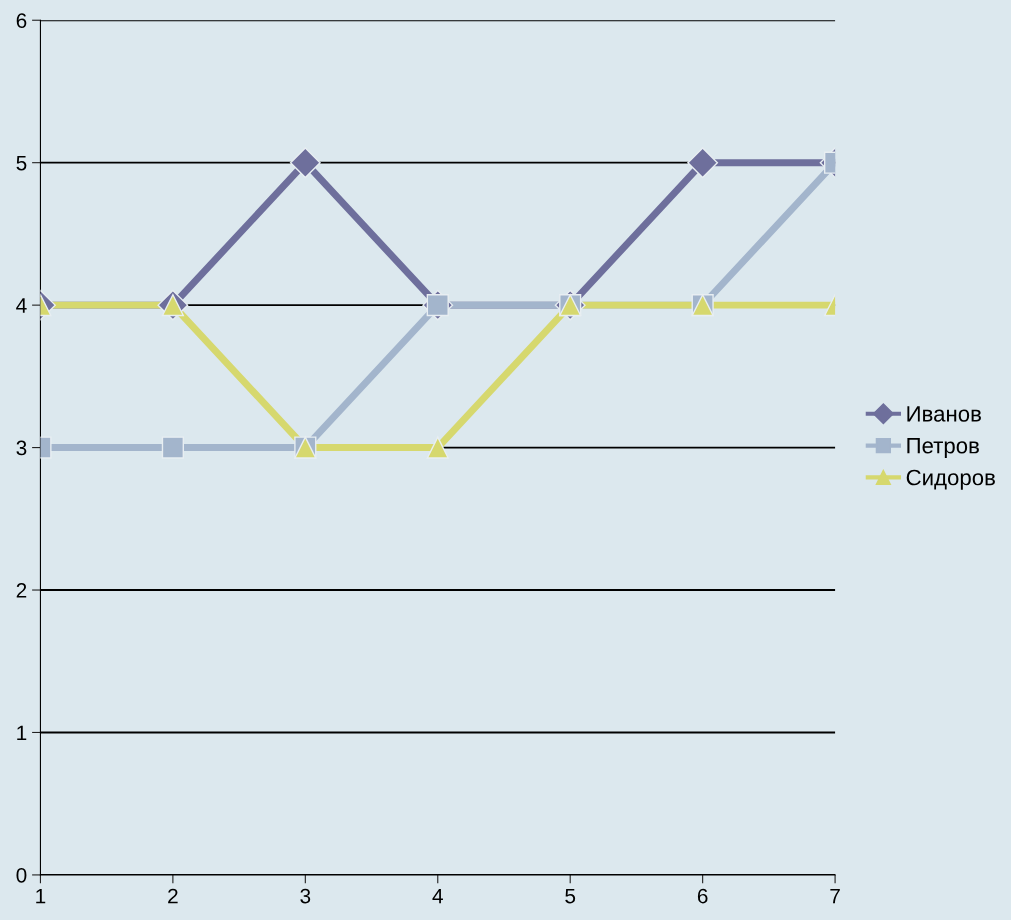 The height and width of the screenshot is (920, 1011). What do you see at coordinates (173, 896) in the screenshot?
I see `x-tick-label: 2` at bounding box center [173, 896].